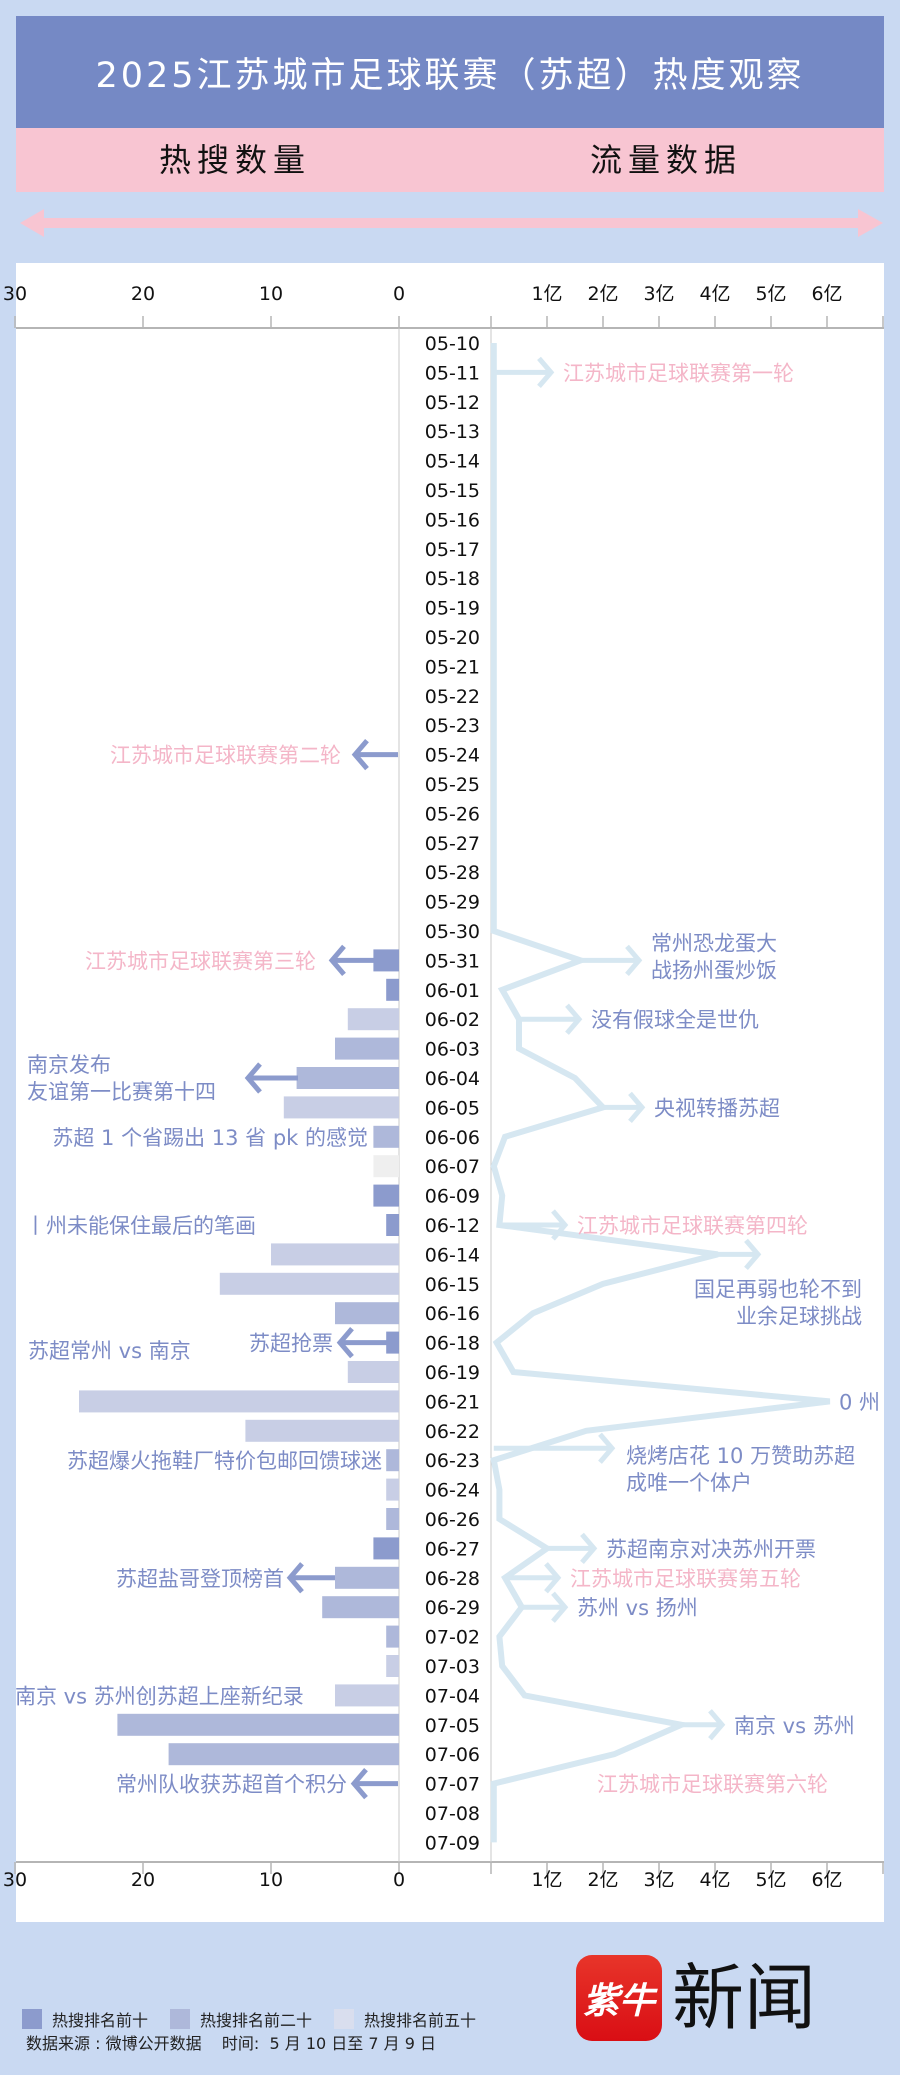 This screenshot has height=2075, width=900. Describe the element at coordinates (344, 2019) in the screenshot. I see `legend-swatch-top50` at that location.